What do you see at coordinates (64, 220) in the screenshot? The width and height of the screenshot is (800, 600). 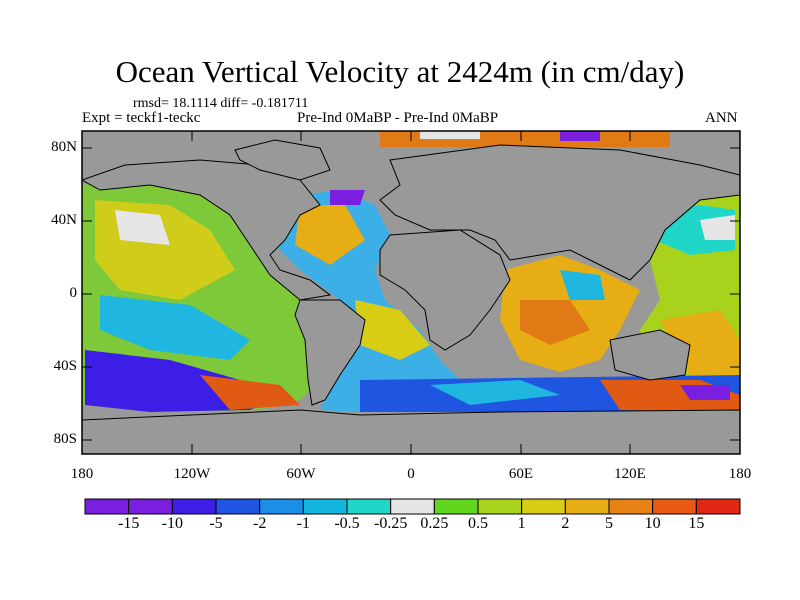 I see `lat-label-40n: 40N` at bounding box center [64, 220].